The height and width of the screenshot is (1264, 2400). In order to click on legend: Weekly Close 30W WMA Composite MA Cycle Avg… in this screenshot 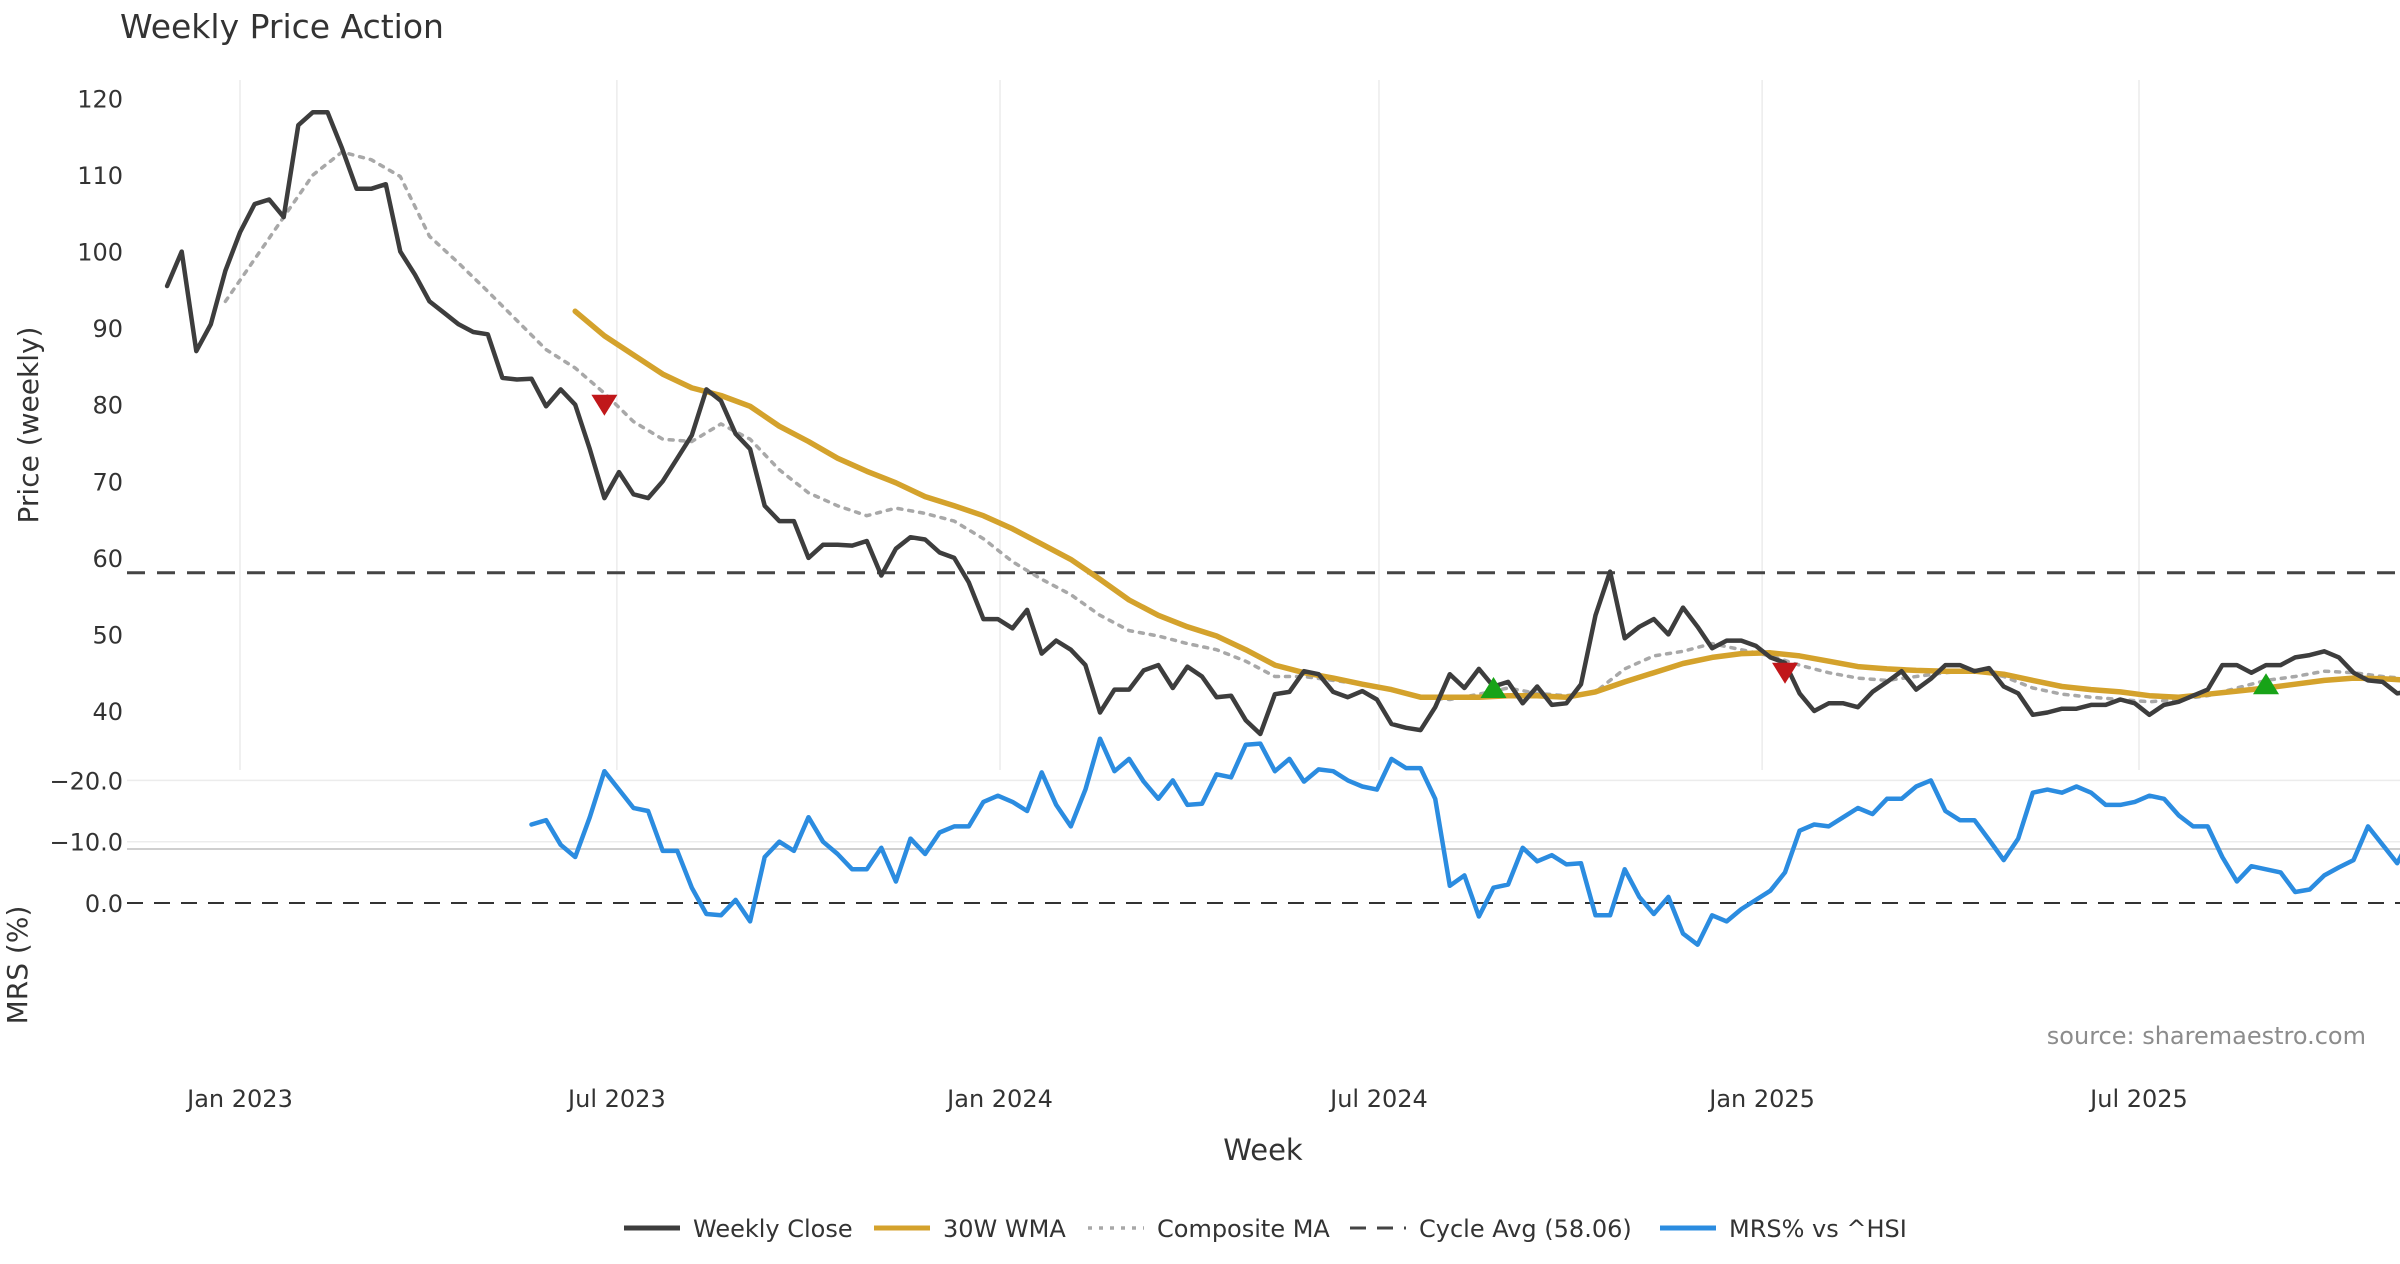, I will do `click(1265, 1229)`.